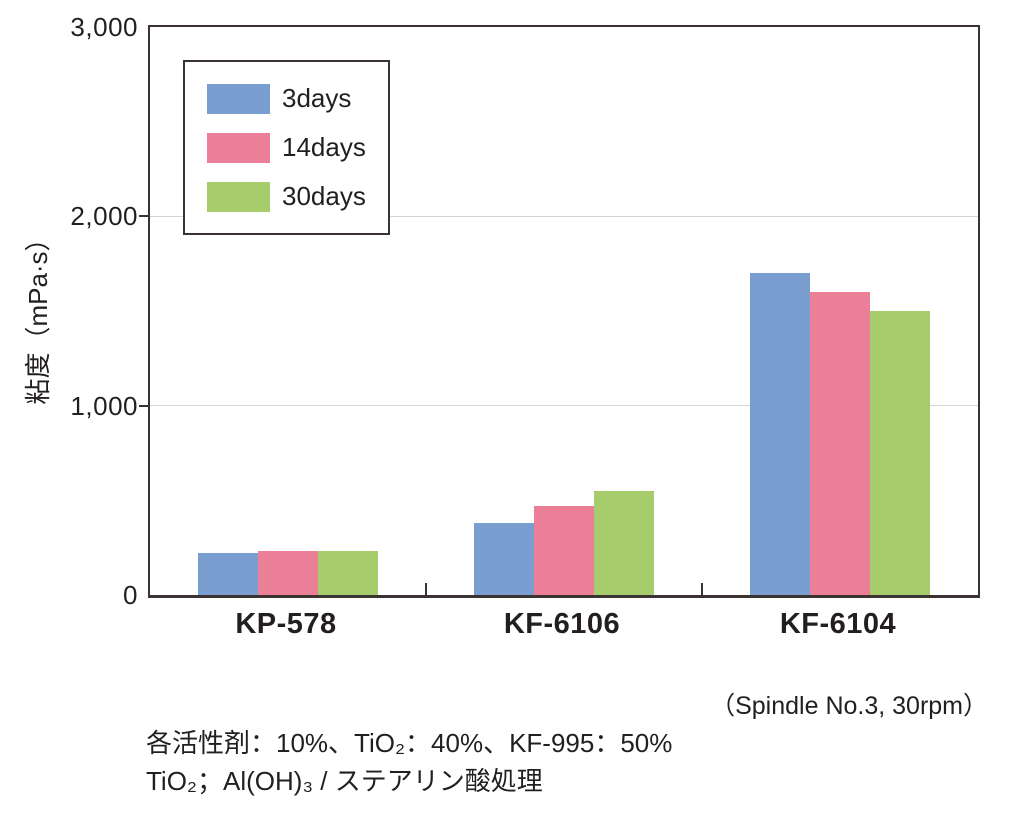 The width and height of the screenshot is (1034, 816). Describe the element at coordinates (238, 147) in the screenshot. I see `legend-swatch-14days` at that location.